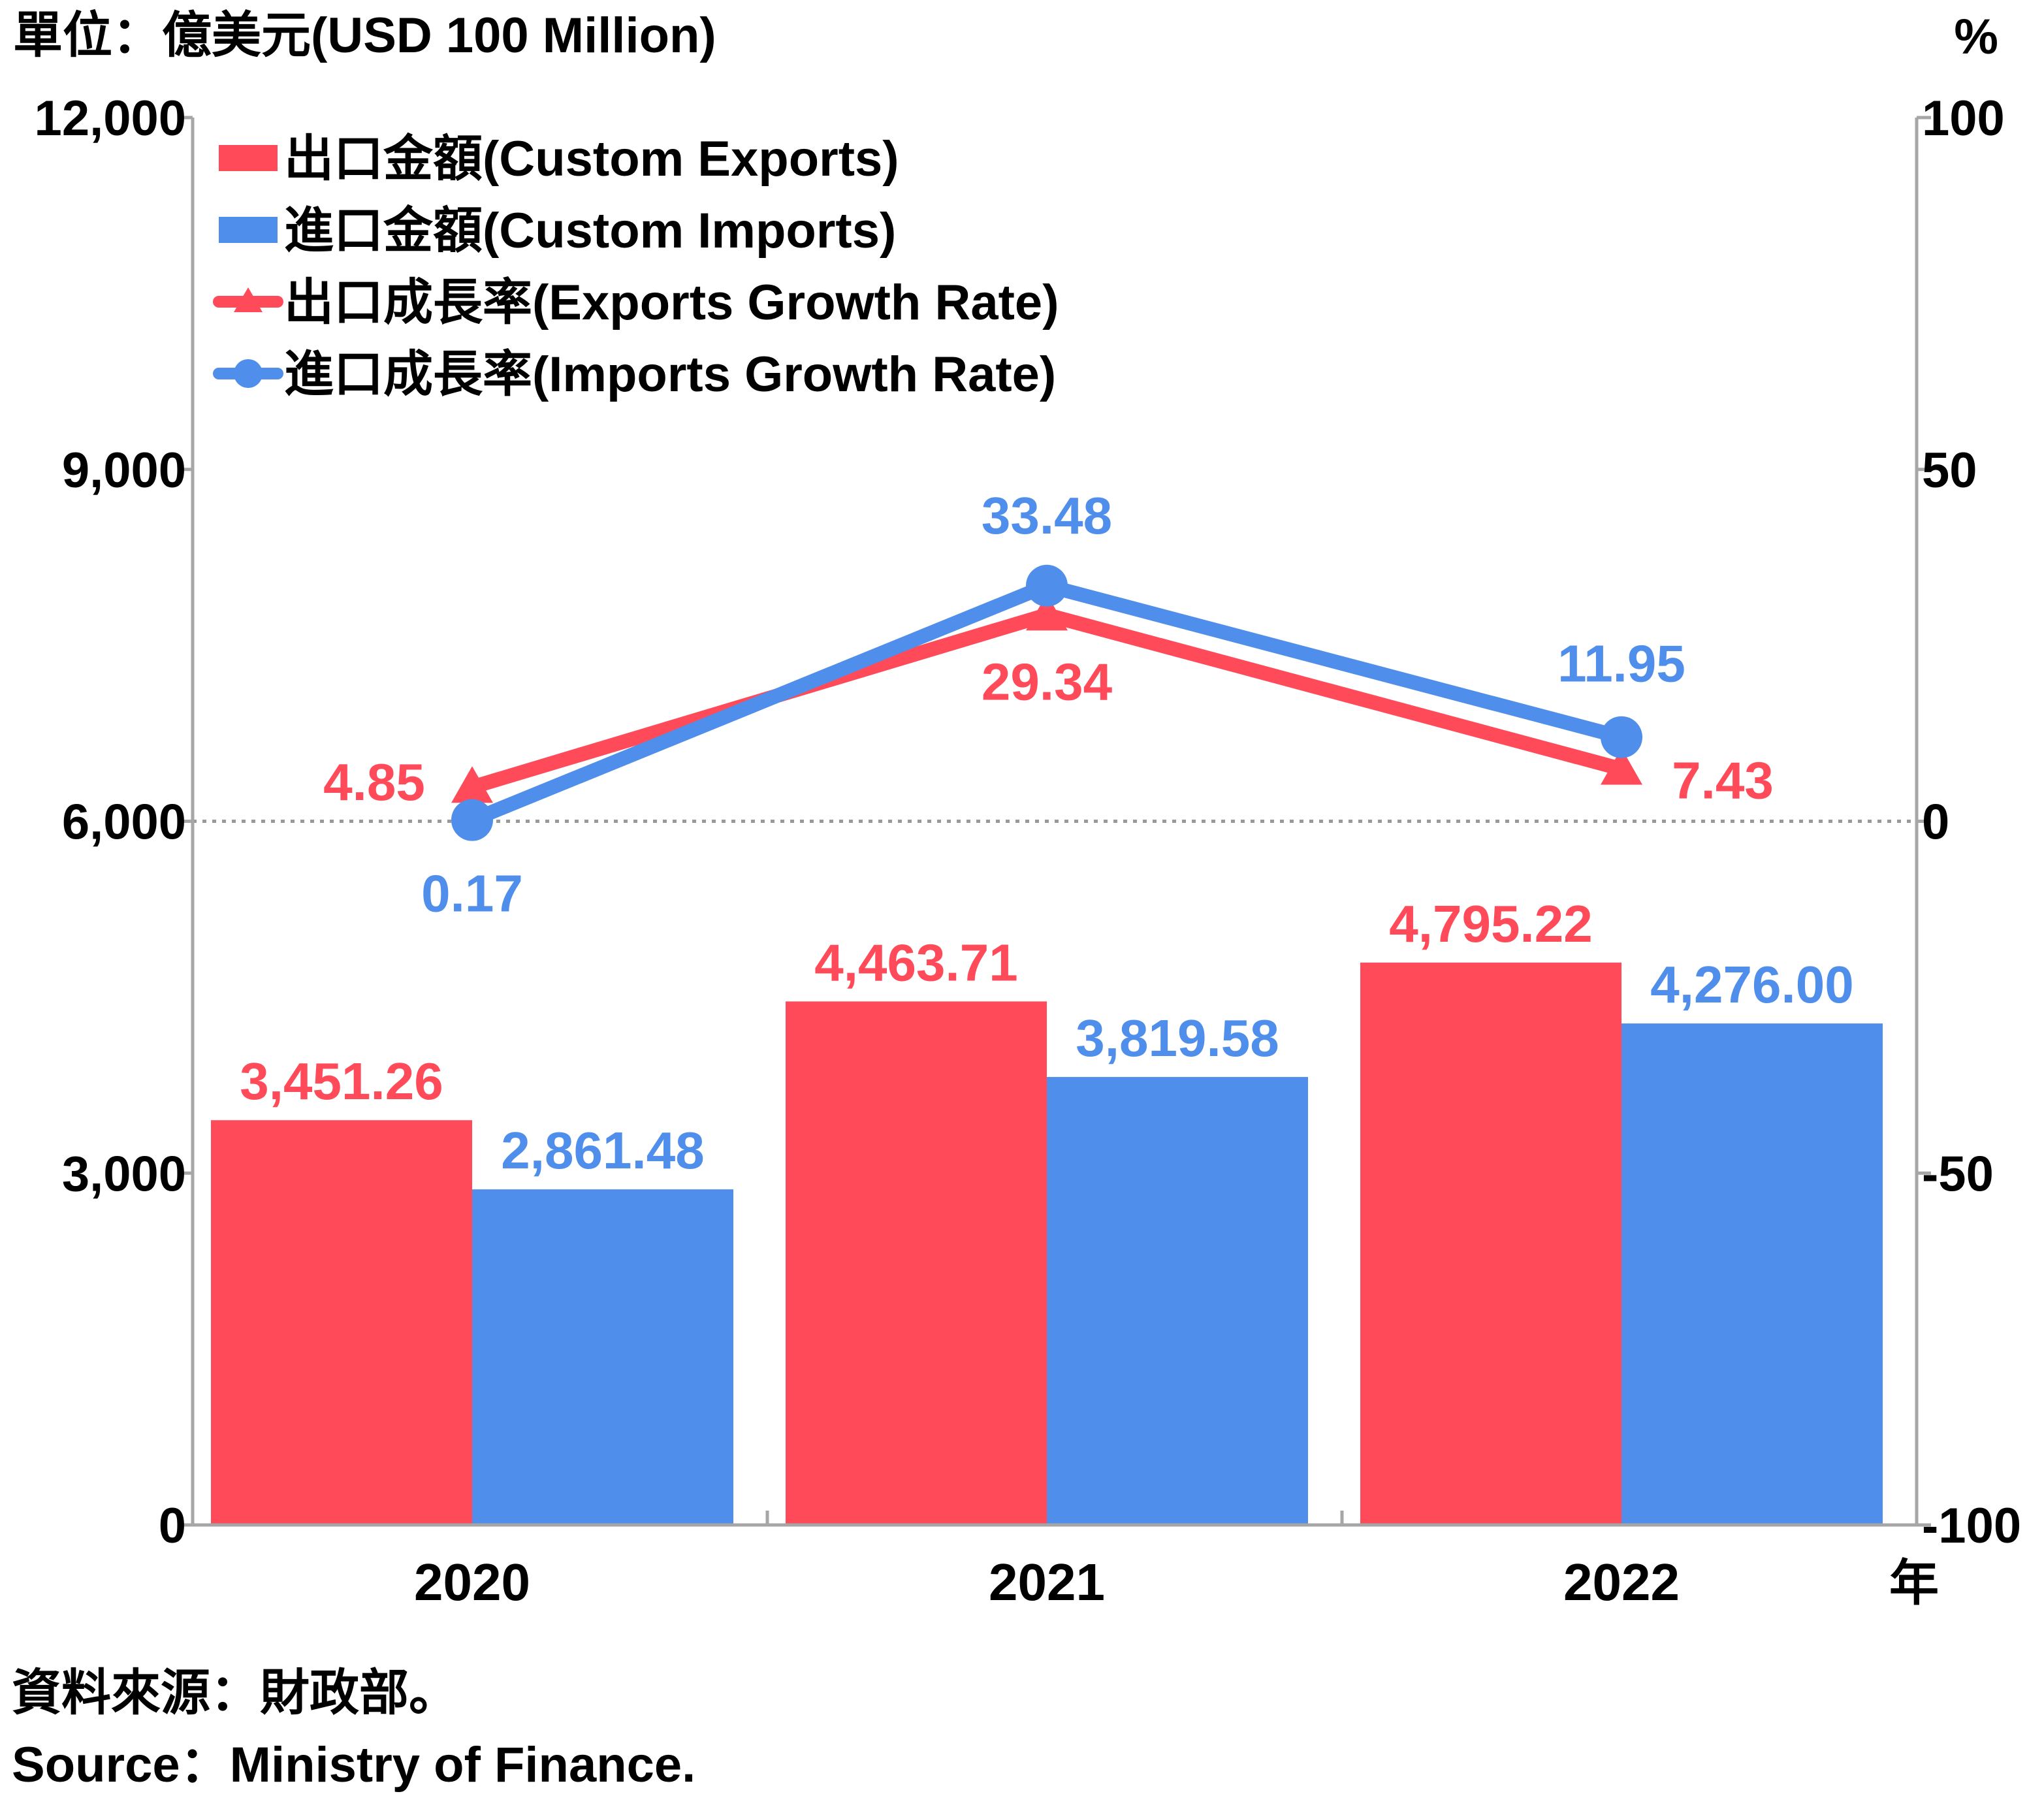 The width and height of the screenshot is (2044, 1796). I want to click on right-tick-label: 100, so click(1963, 118).